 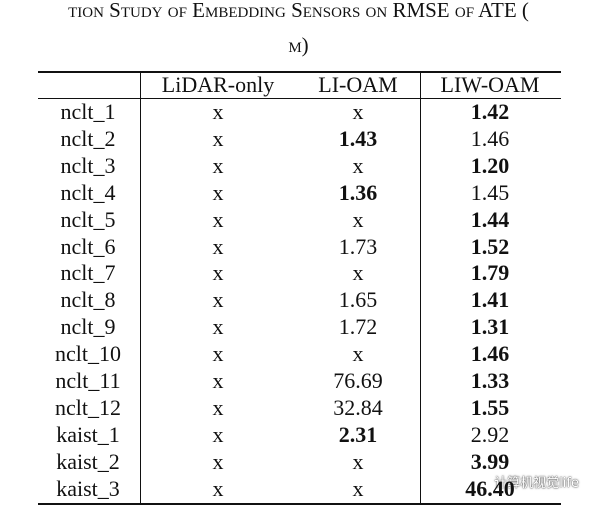 What do you see at coordinates (490, 111) in the screenshot?
I see `table-cell: 1.42` at bounding box center [490, 111].